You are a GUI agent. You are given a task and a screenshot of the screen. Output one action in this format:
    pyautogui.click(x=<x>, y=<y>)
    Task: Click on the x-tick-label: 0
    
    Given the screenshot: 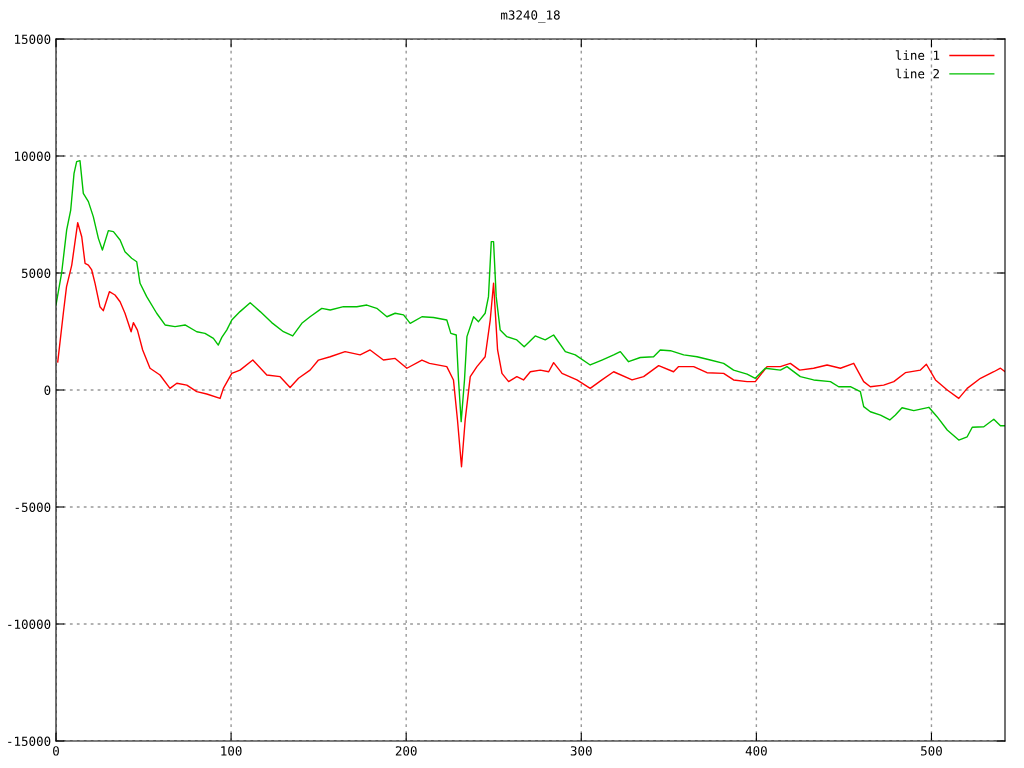 What is the action you would take?
    pyautogui.click(x=56, y=751)
    